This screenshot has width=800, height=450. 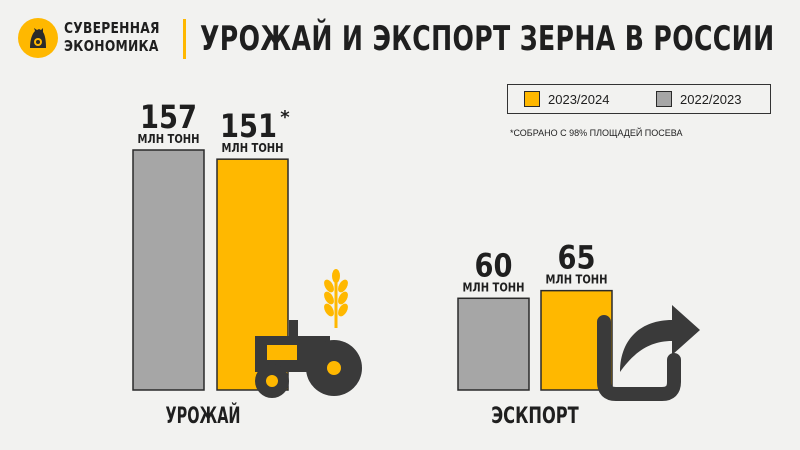 What do you see at coordinates (493, 344) in the screenshot?
I see `bar-export-2022-2023` at bounding box center [493, 344].